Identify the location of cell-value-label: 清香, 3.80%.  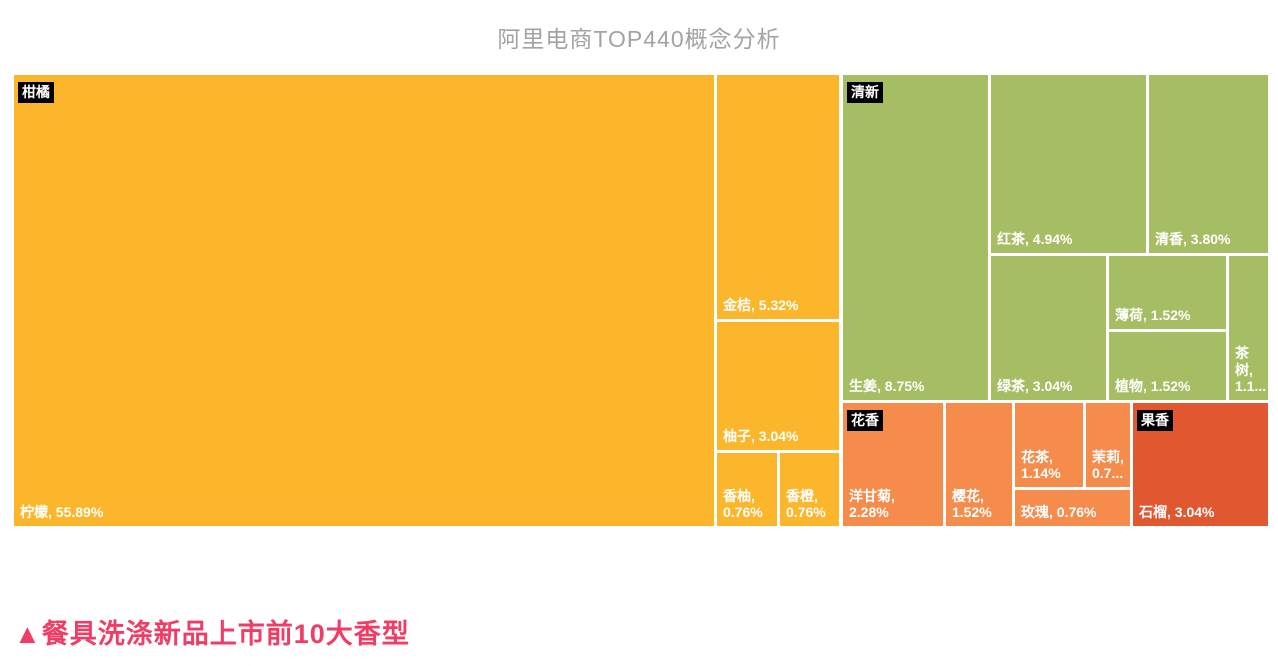
(1193, 239).